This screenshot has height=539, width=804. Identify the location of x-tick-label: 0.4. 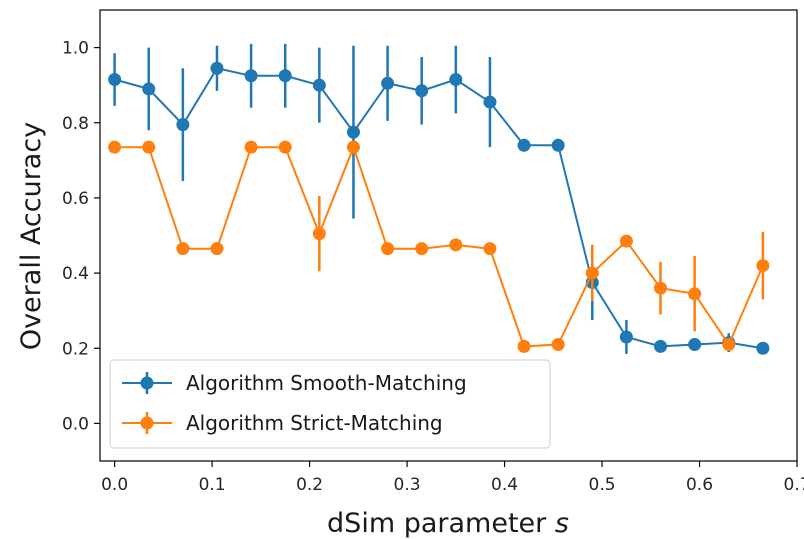
(504, 485).